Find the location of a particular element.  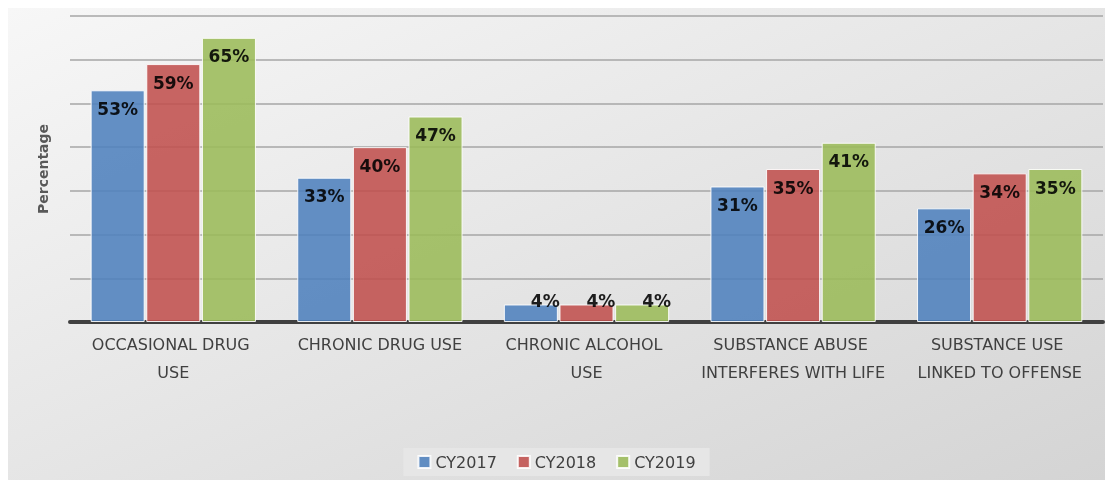

x-tick-label: SUBSTANCE ABUSE INTERFERES WITH LIFE is located at coordinates (793, 358).